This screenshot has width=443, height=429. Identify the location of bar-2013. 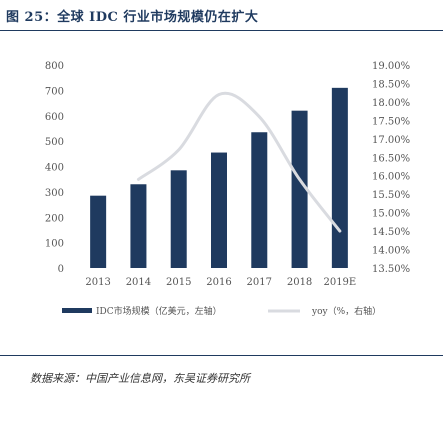
(98, 231).